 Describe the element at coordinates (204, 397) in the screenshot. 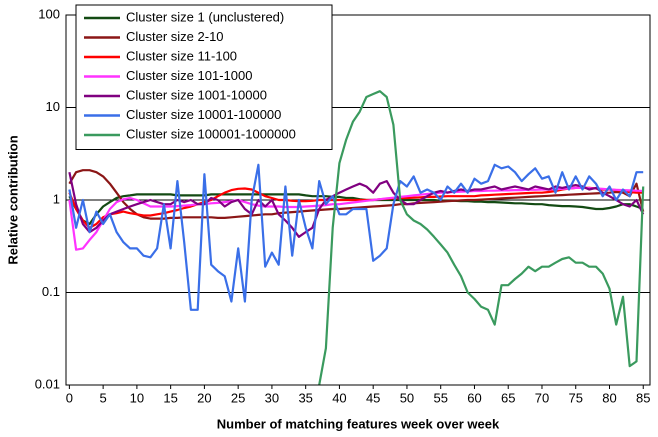

I see `x-tick-label: 20` at that location.